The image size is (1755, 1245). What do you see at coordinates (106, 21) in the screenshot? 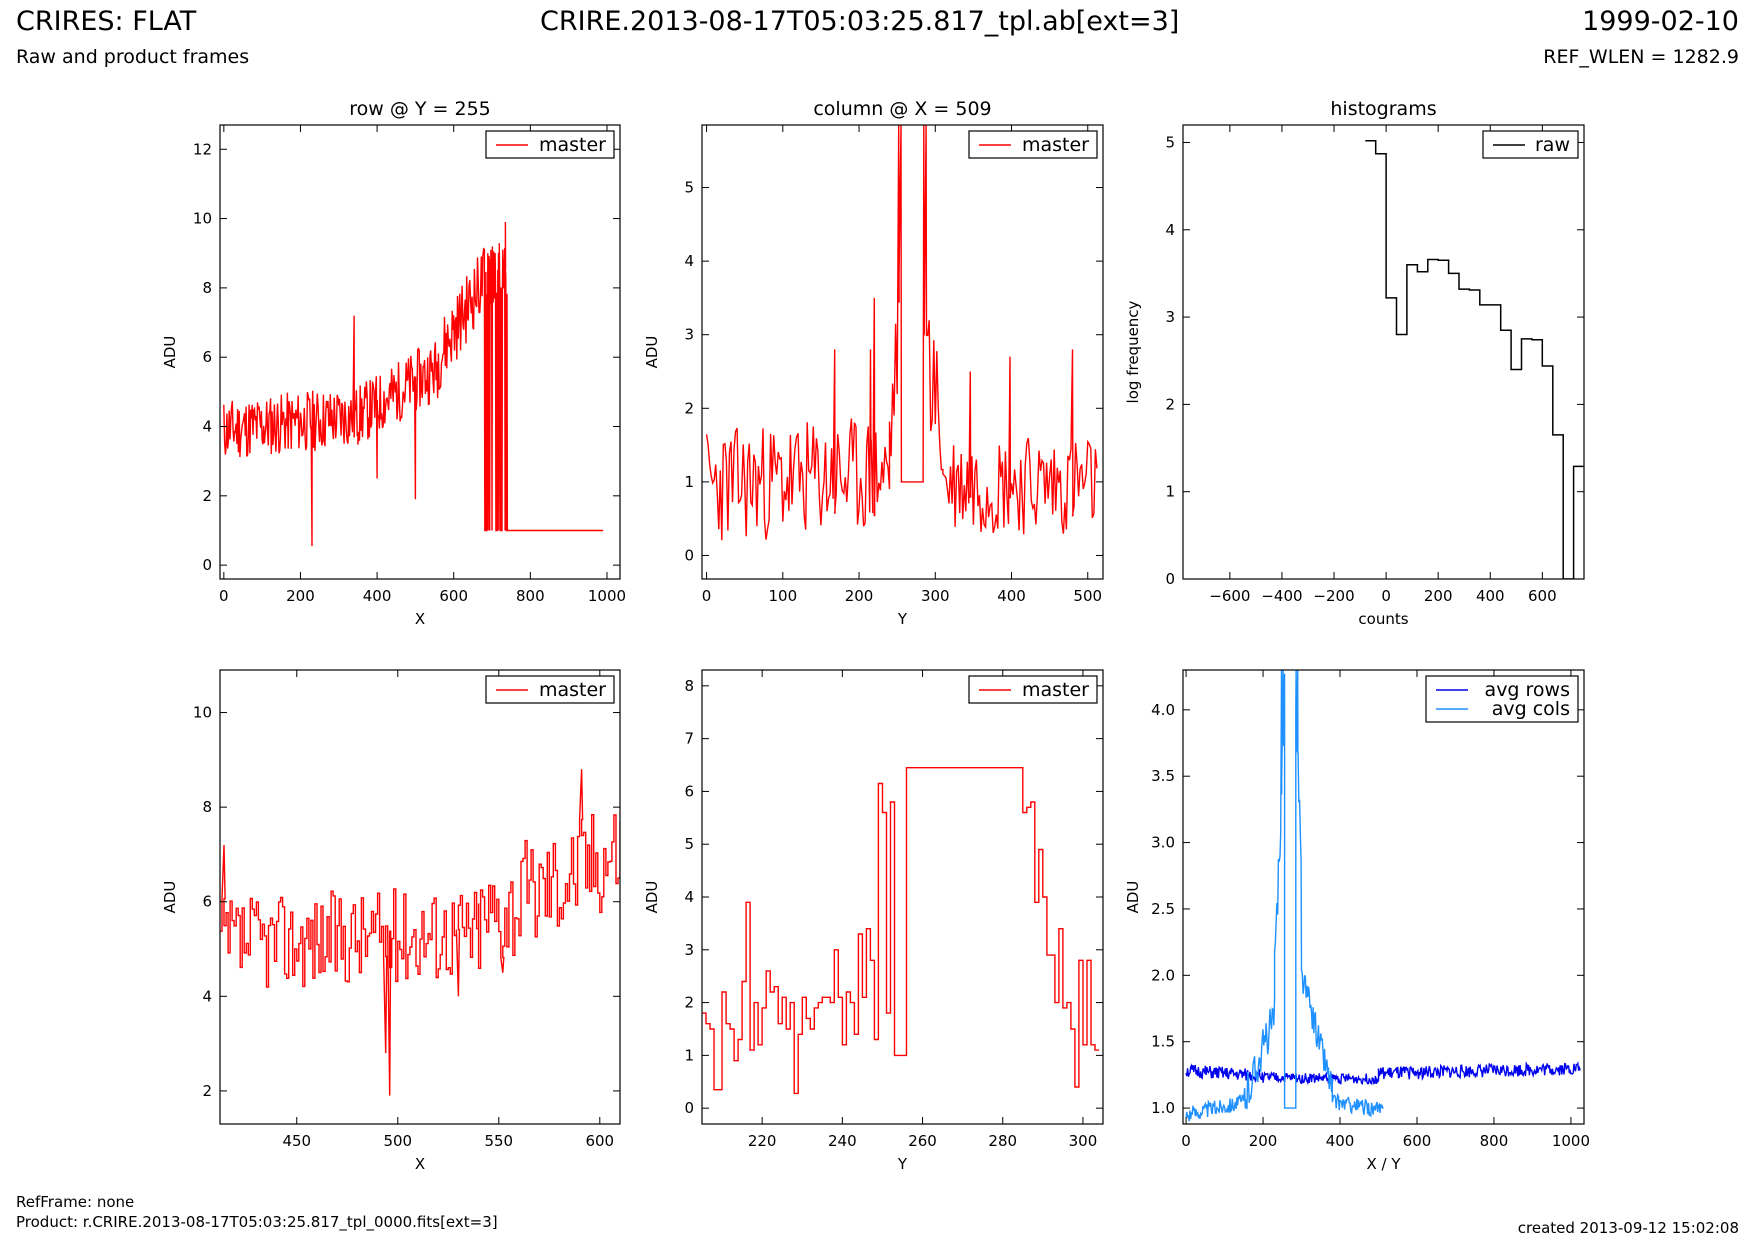
I see `page-title: CRIRES: FLAT` at bounding box center [106, 21].